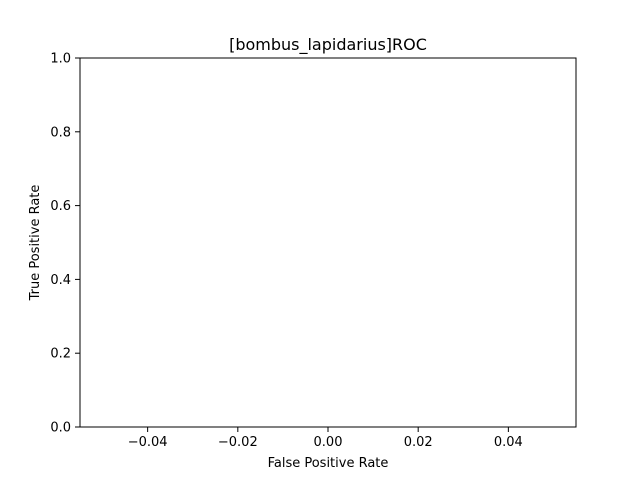 This screenshot has height=480, width=640. I want to click on x-tick-label: −0.02, so click(238, 442).